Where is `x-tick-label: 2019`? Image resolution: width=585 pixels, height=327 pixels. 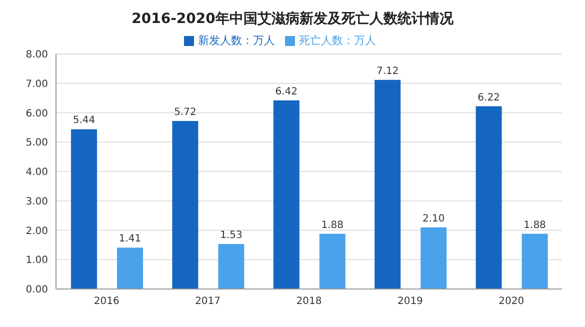
x-tick-label: 2019 is located at coordinates (410, 302).